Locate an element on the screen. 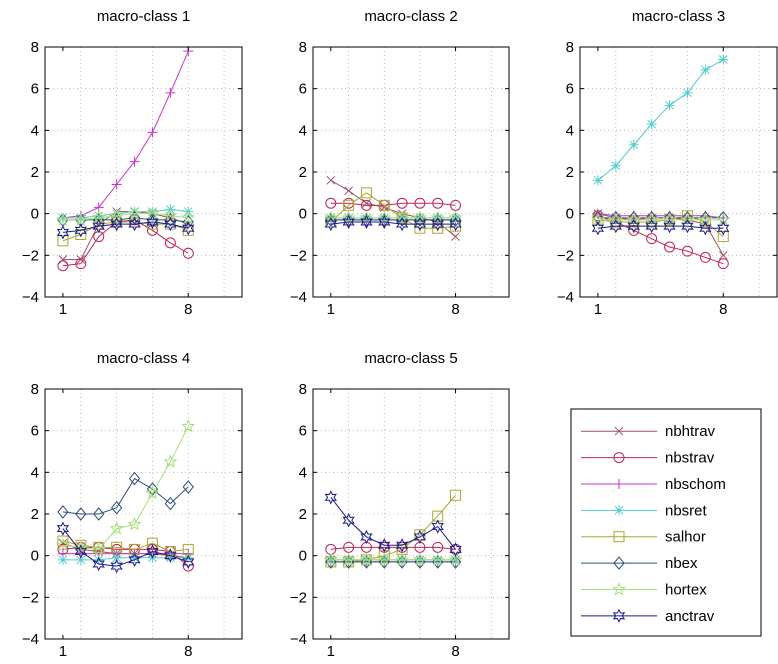 Image resolution: width=778 pixels, height=664 pixels. y-tick-label: 8 is located at coordinates (35, 47).